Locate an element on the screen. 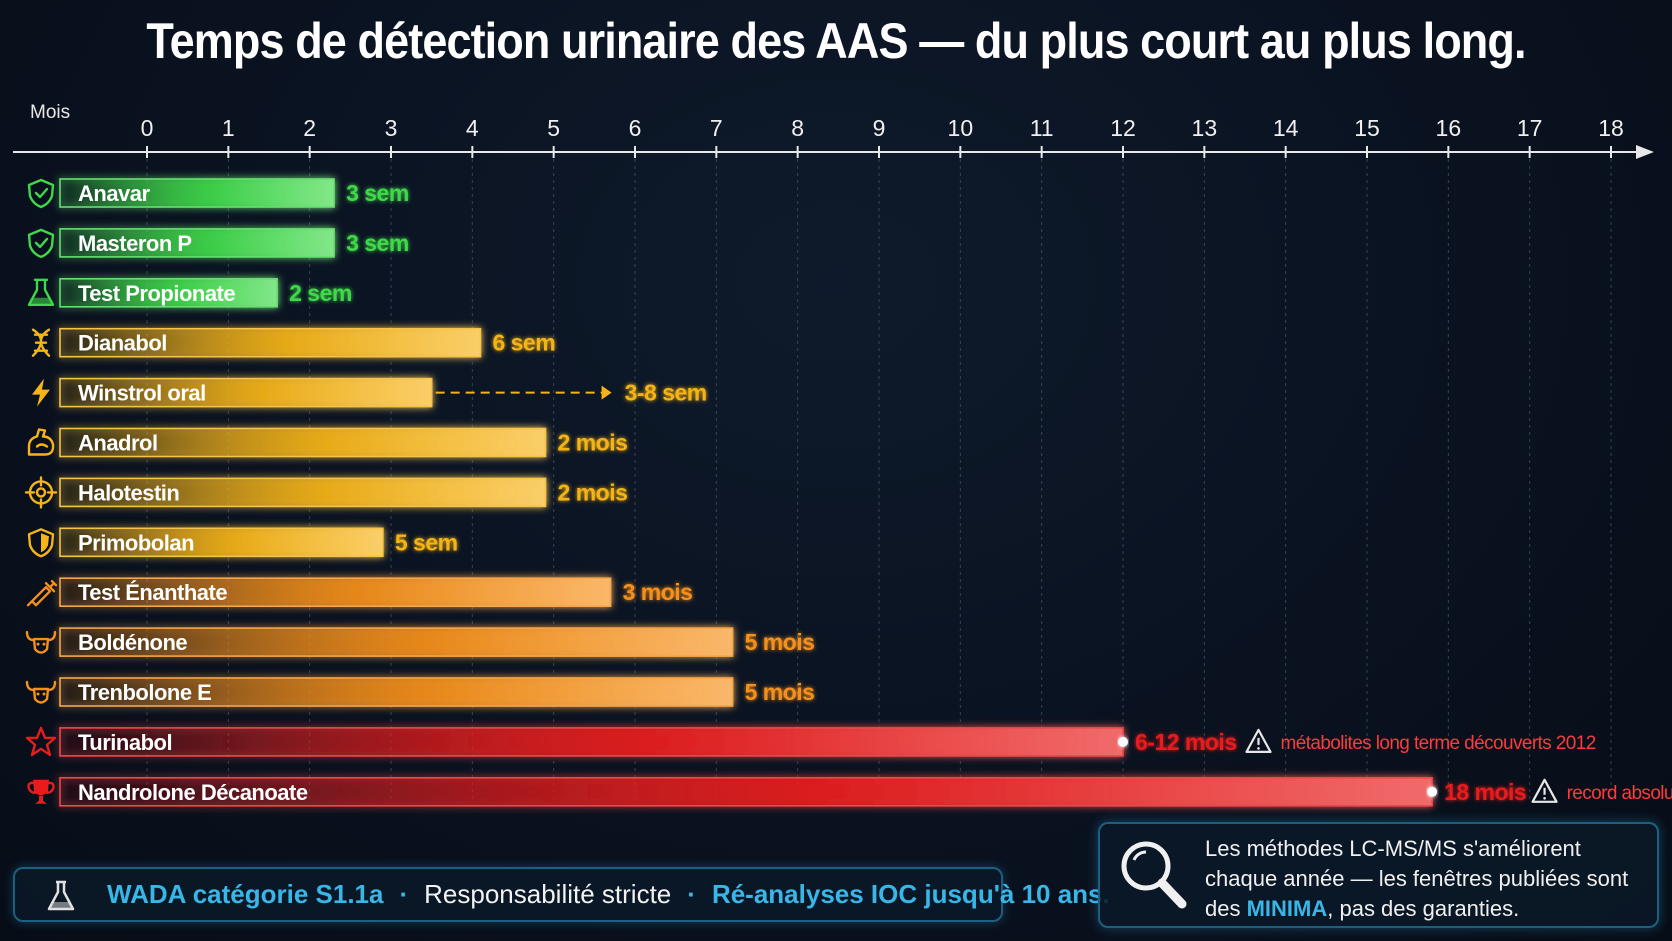 The width and height of the screenshot is (1672, 941). bar-category-label: Test Énanthate is located at coordinates (152, 592).